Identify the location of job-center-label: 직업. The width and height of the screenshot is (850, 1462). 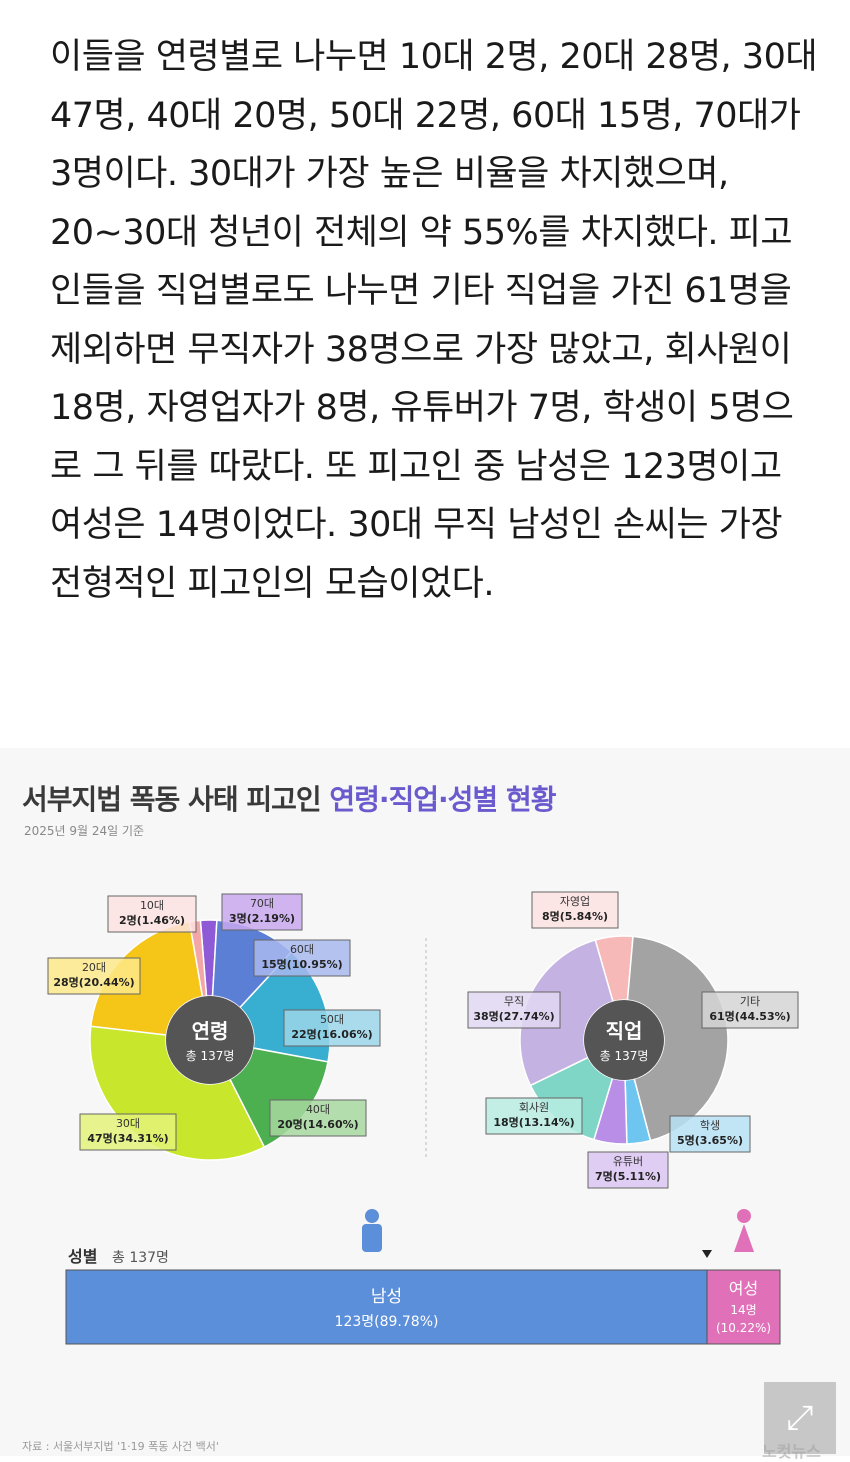
(624, 1031).